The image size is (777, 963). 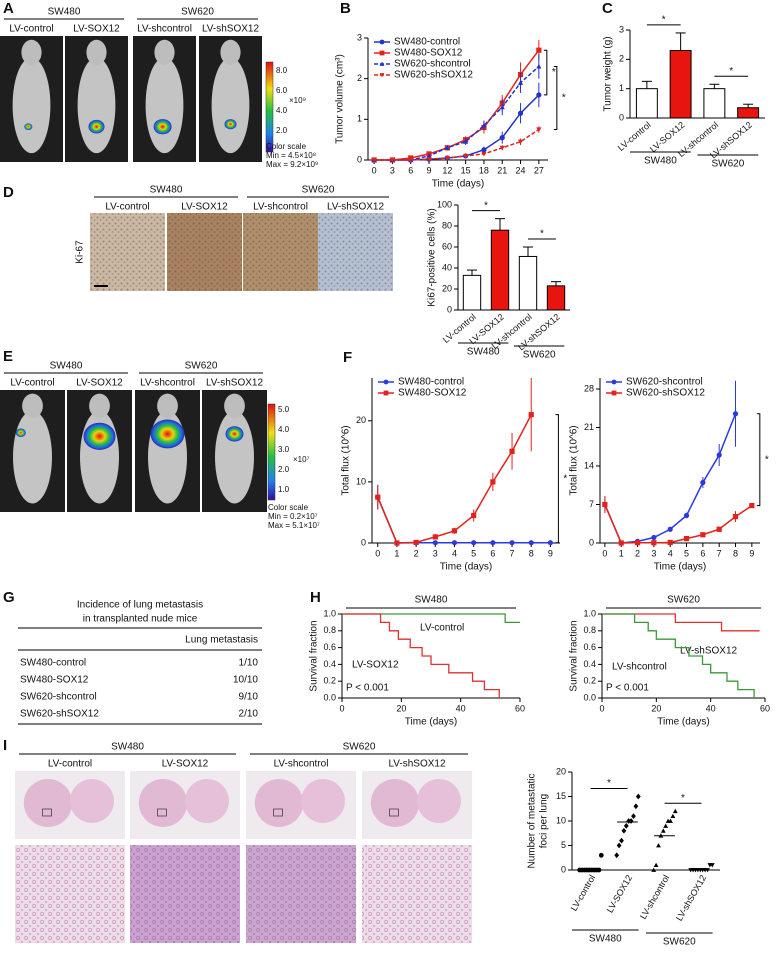 I want to click on y-tick-label: 80, so click(x=447, y=225).